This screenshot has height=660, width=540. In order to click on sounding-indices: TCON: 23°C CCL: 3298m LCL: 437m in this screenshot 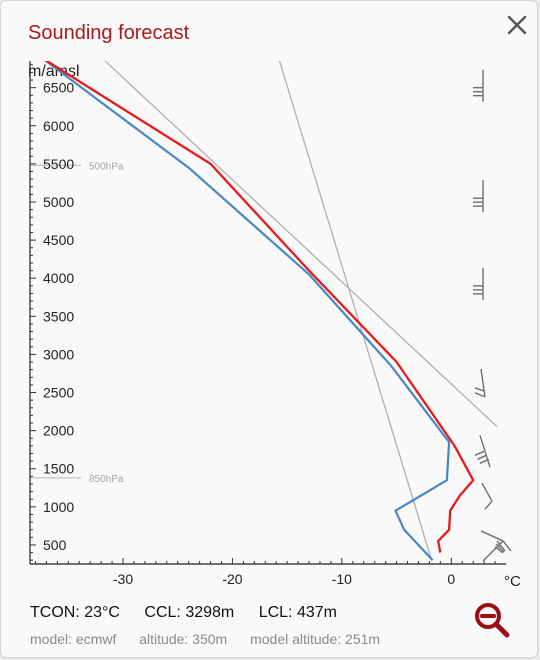, I will do `click(193, 613)`.